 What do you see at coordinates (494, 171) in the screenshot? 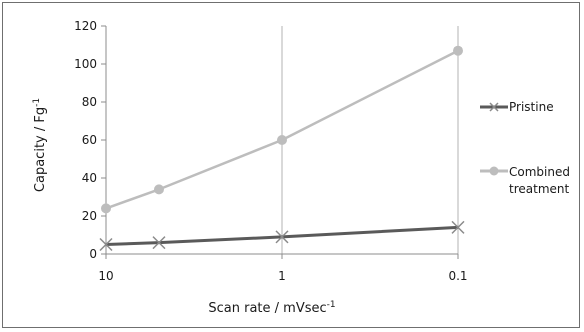
I see `legend-marker-circle-icon` at bounding box center [494, 171].